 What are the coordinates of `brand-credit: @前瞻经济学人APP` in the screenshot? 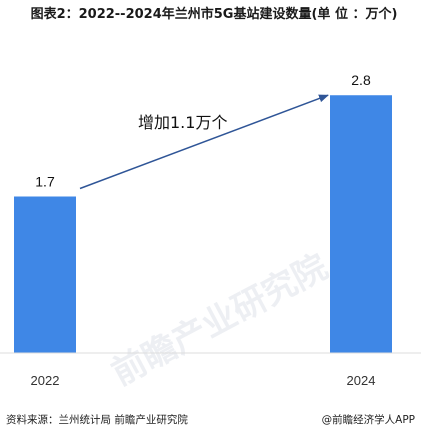 It's located at (368, 419).